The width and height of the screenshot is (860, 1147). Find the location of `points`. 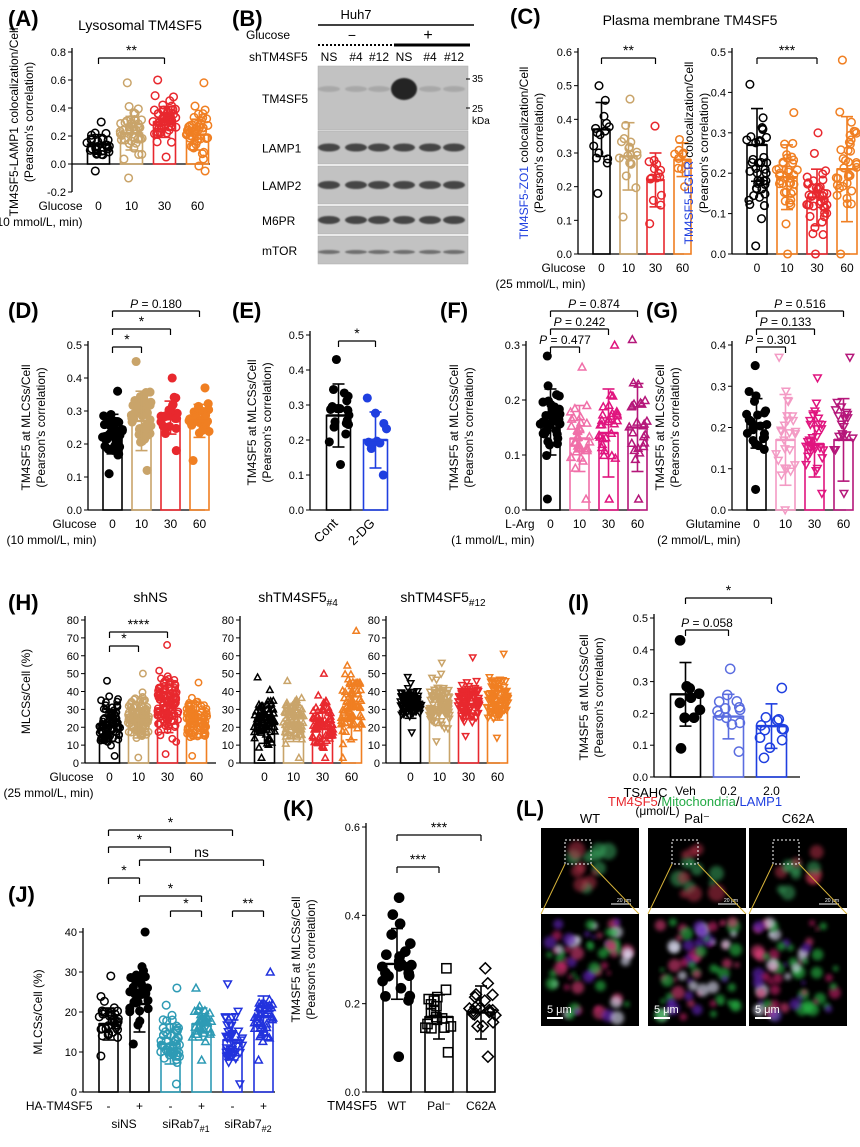

points is located at coordinates (468, 697).